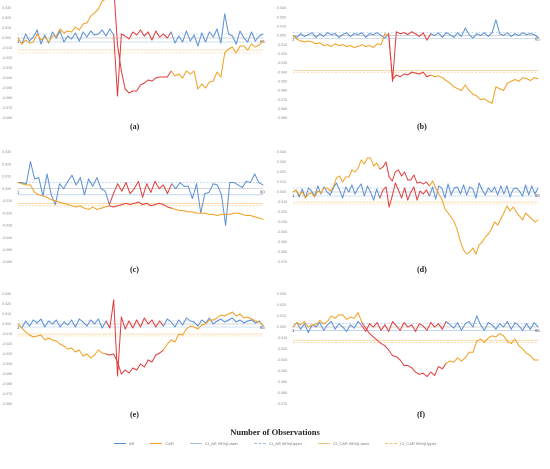 The image size is (550, 469). I want to click on panel-c-car-segment, so click(140, 203).